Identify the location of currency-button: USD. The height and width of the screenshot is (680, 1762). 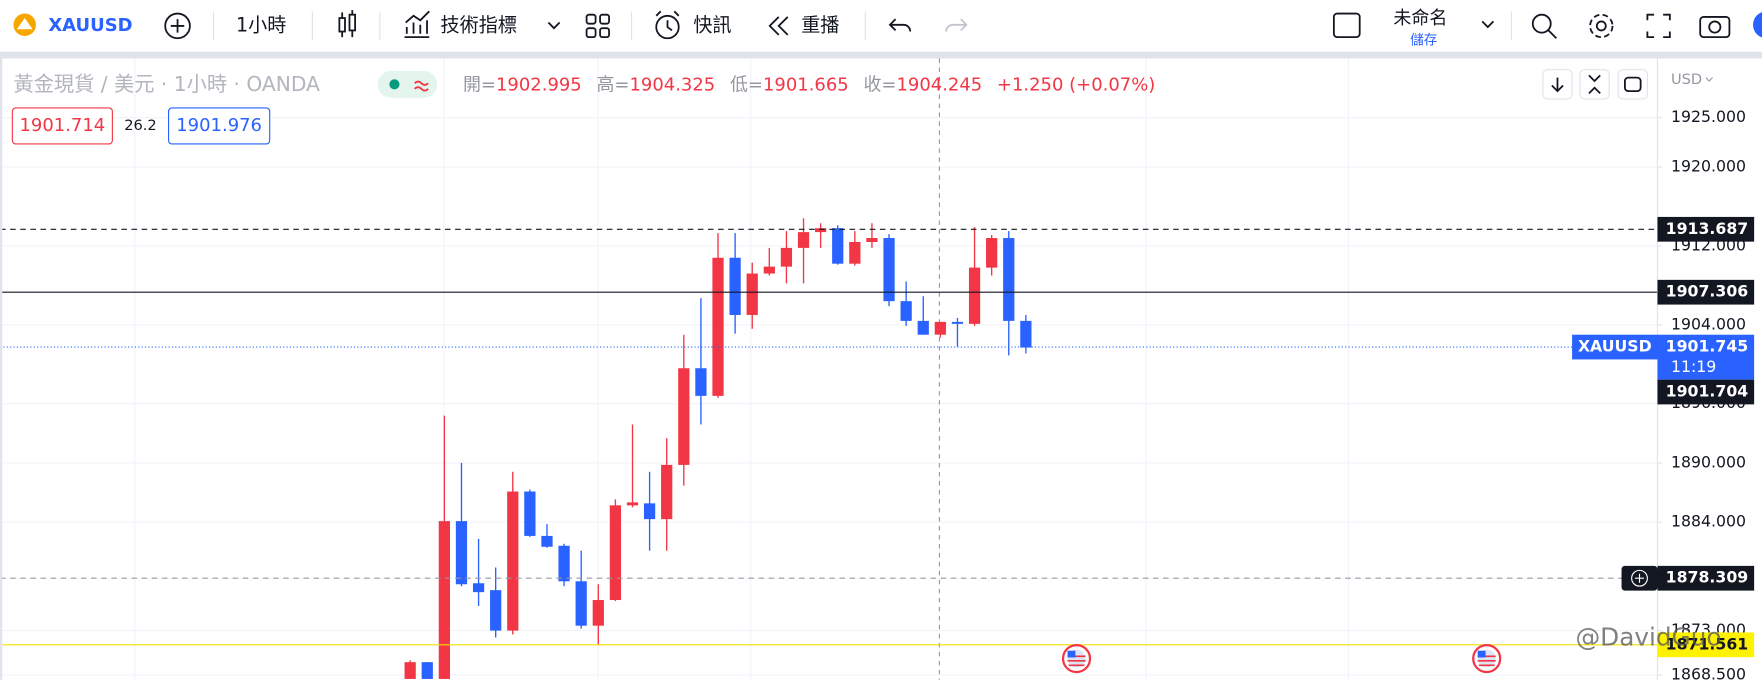
(1686, 79).